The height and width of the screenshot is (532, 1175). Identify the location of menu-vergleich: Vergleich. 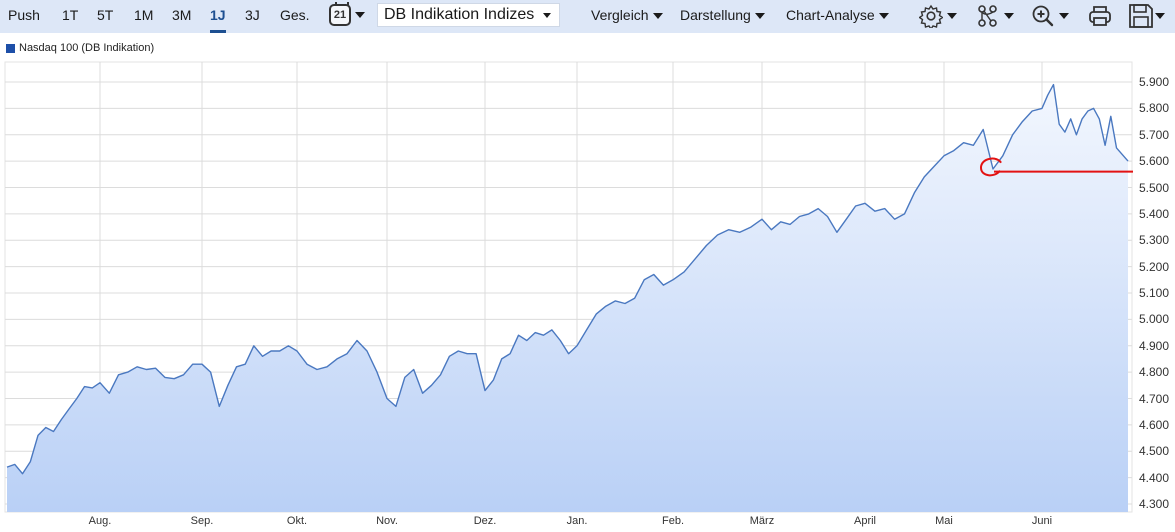
(627, 16).